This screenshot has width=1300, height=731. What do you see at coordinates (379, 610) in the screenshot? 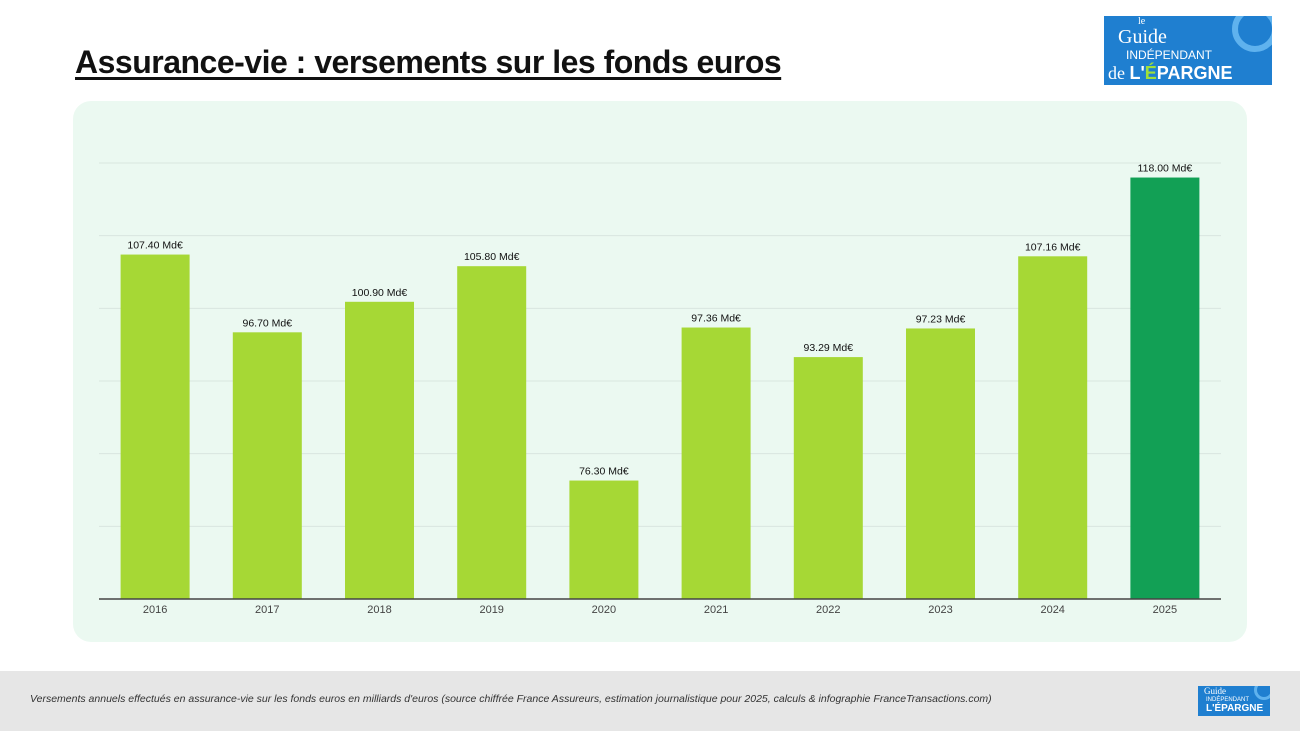
I see `x-tick-label: 2018` at bounding box center [379, 610].